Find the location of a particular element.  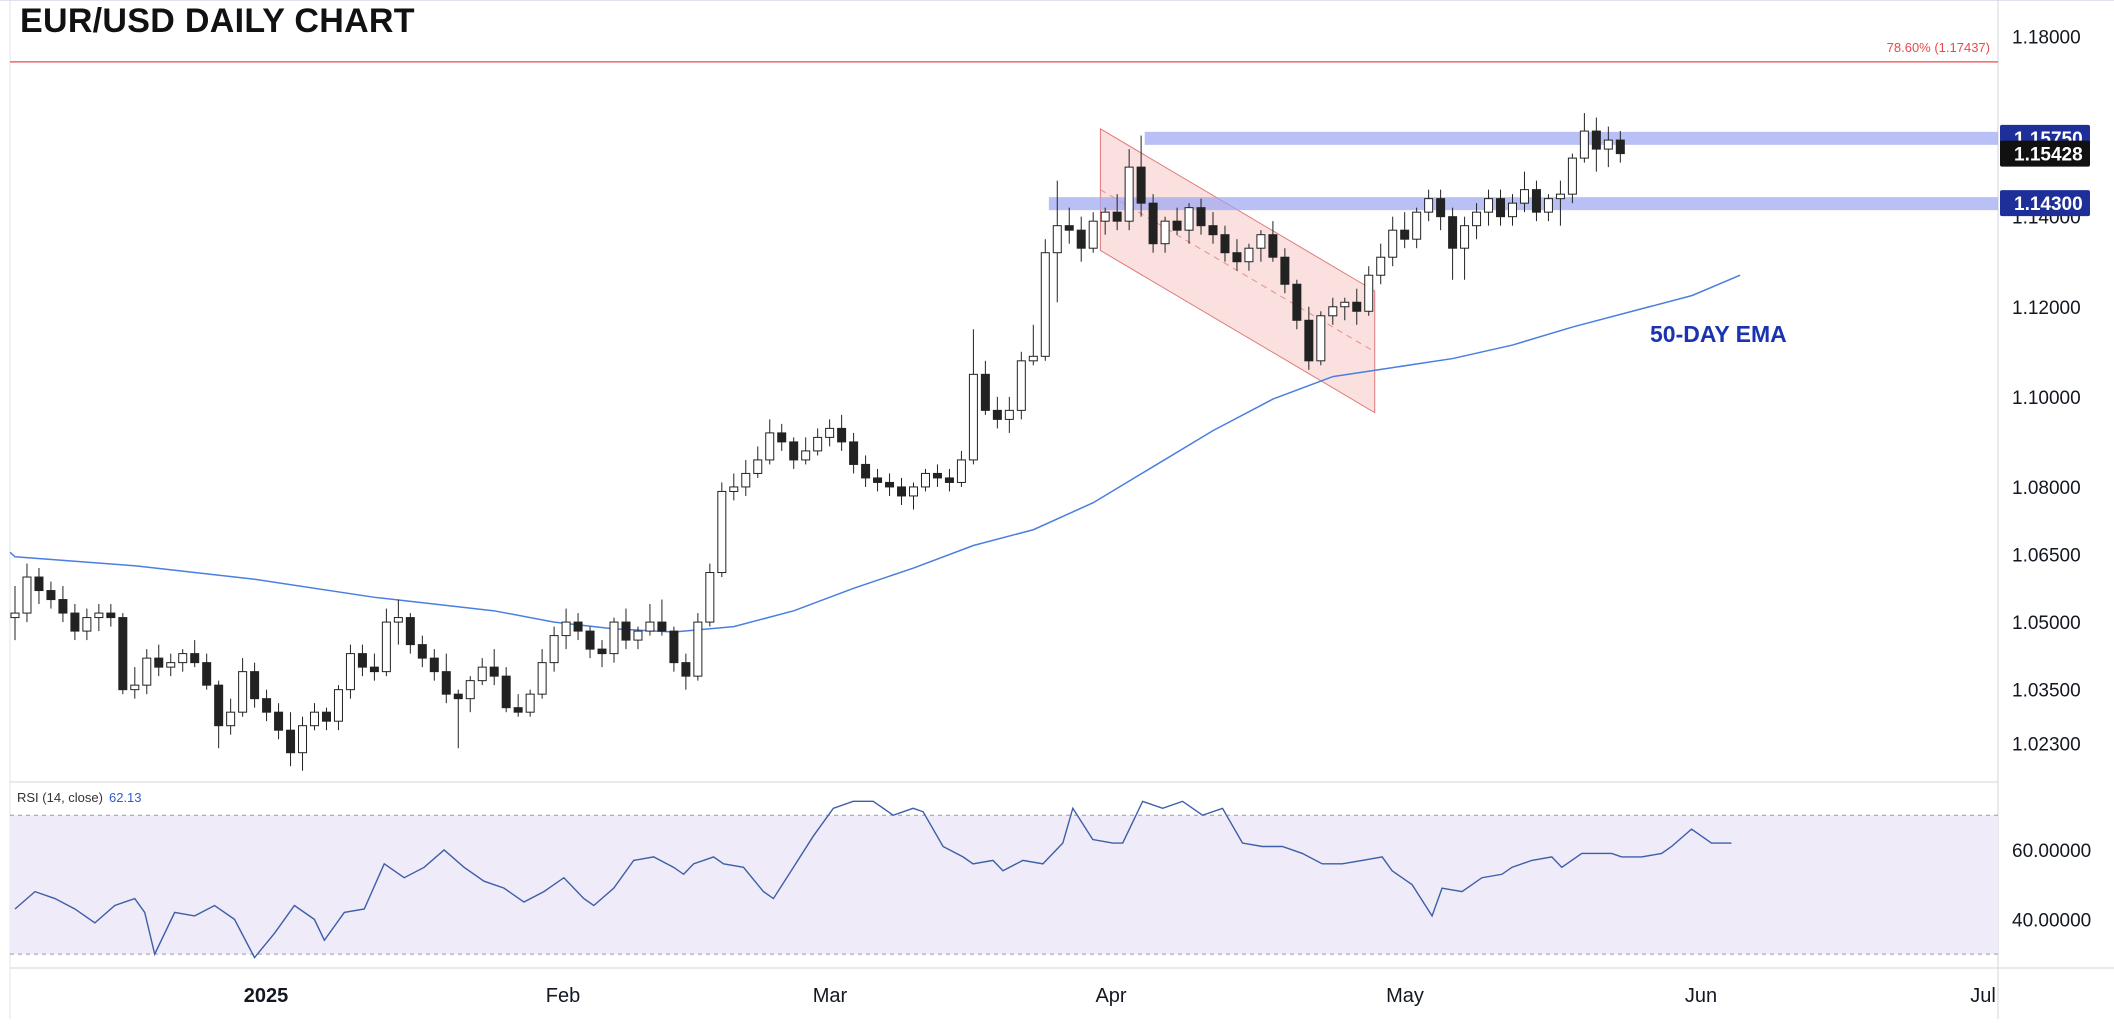

rsi-line is located at coordinates (873, 879).